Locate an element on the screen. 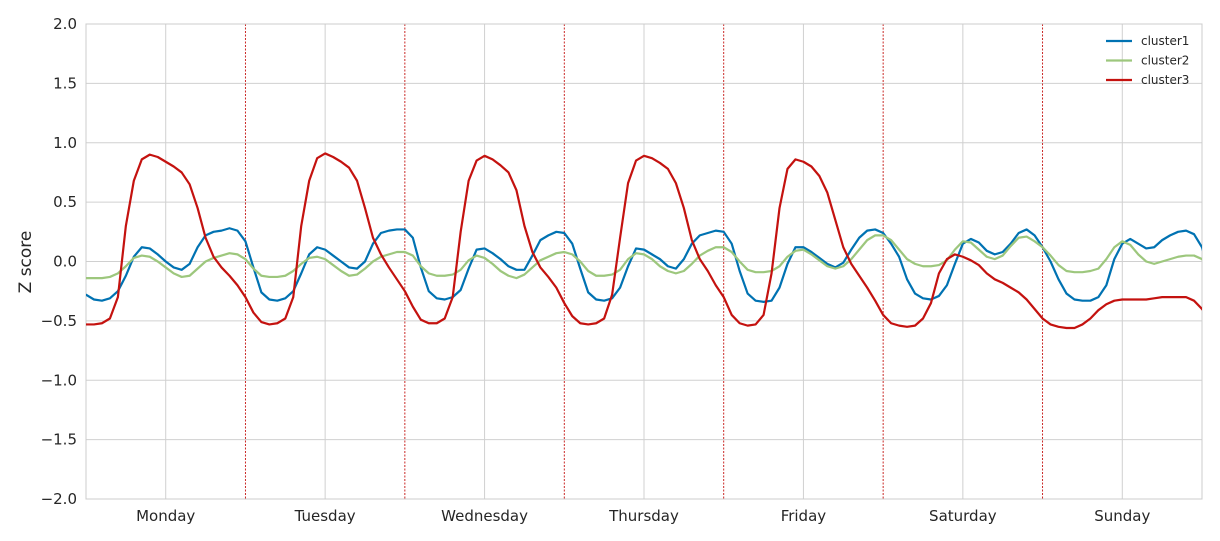 The width and height of the screenshot is (1220, 541). legend-label: cluster2 is located at coordinates (1165, 61).